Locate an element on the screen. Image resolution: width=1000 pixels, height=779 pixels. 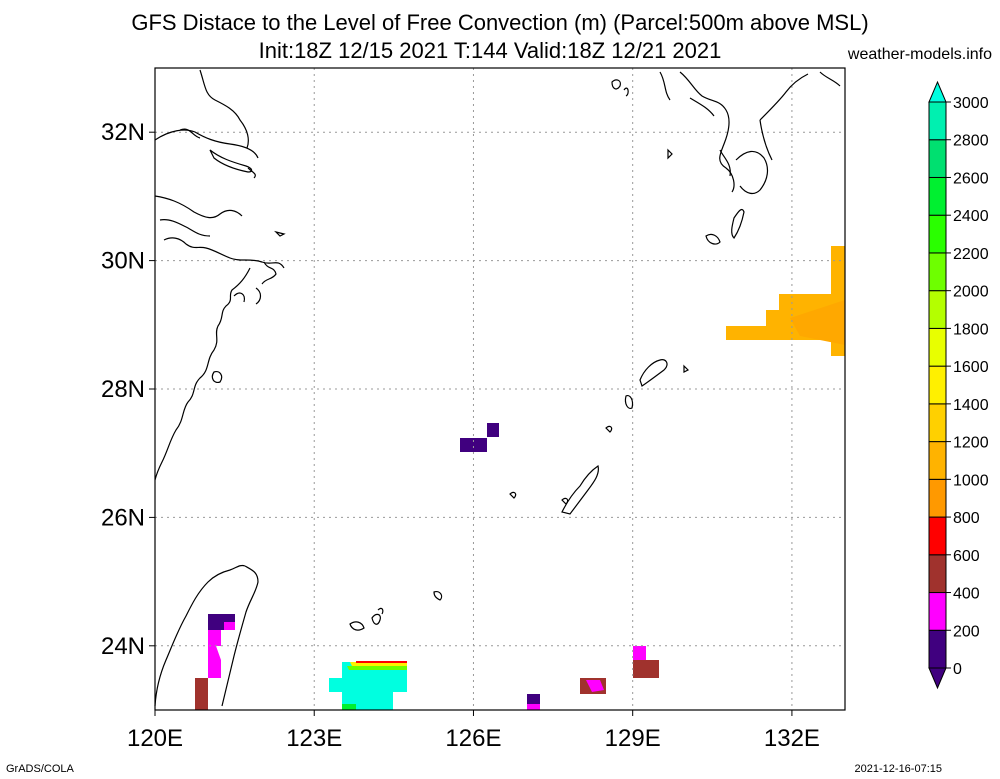
colorbar-label: 800 is located at coordinates (966, 518).